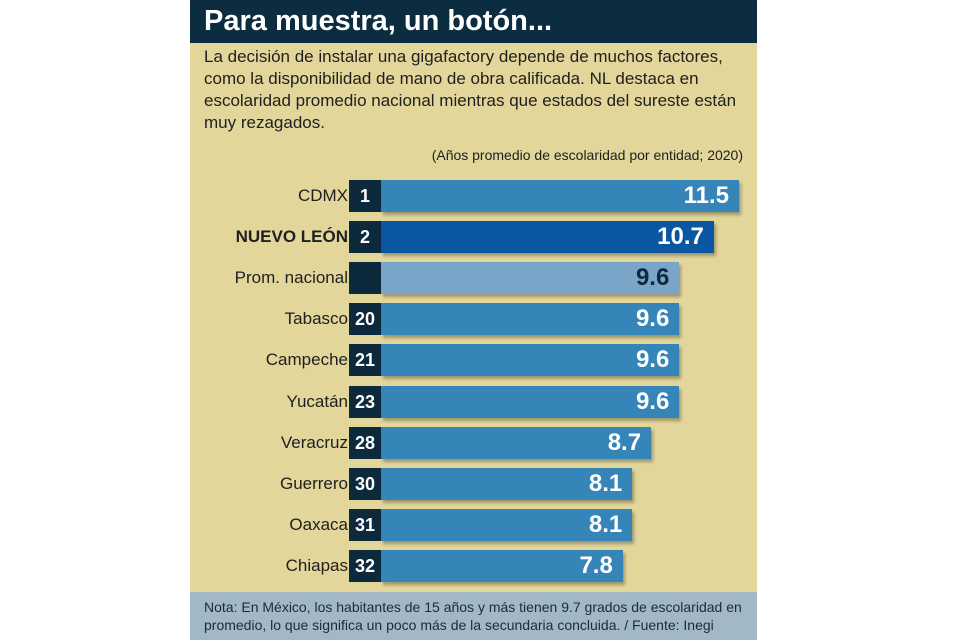 This screenshot has width=960, height=640. What do you see at coordinates (316, 319) in the screenshot?
I see `category-label: Tabasco` at bounding box center [316, 319].